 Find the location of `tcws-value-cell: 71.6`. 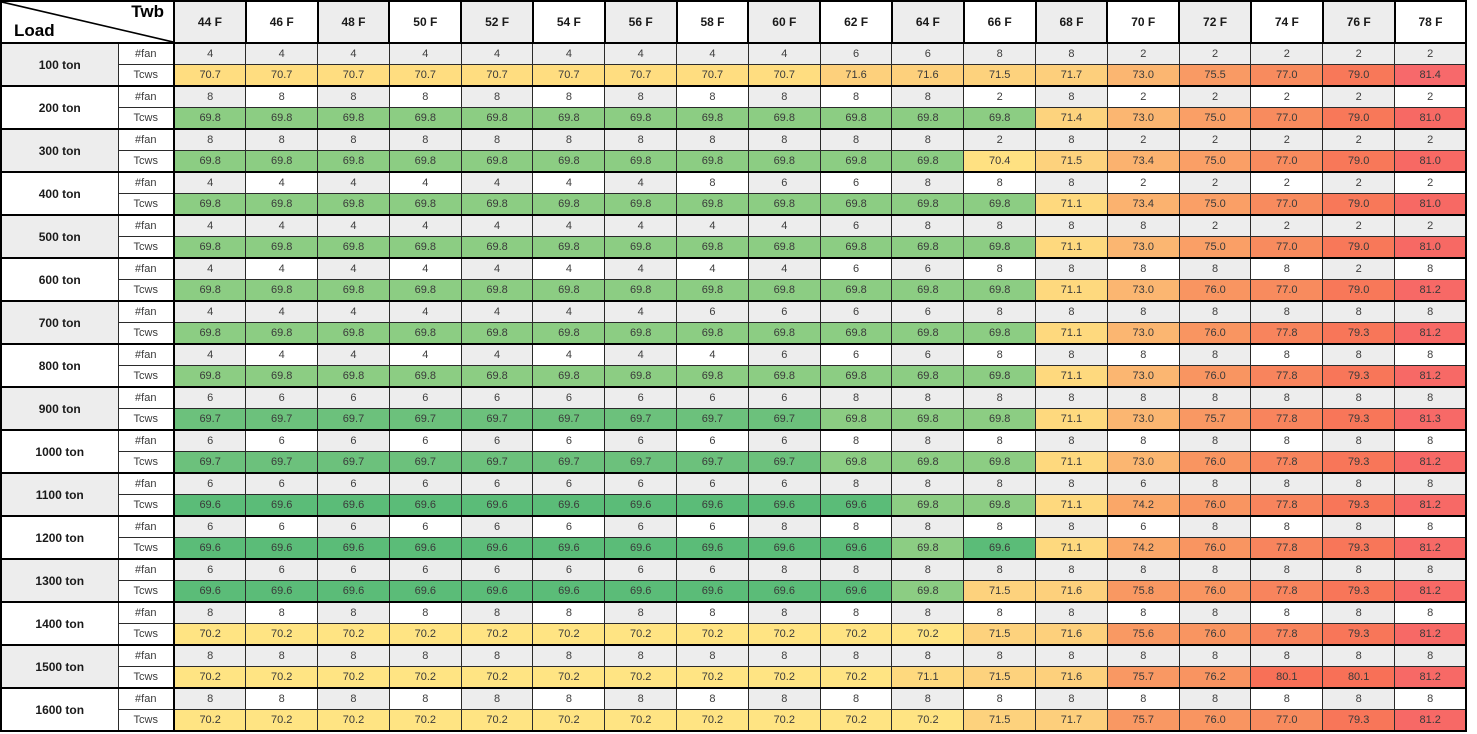

tcws-value-cell: 71.6 is located at coordinates (1071, 677).